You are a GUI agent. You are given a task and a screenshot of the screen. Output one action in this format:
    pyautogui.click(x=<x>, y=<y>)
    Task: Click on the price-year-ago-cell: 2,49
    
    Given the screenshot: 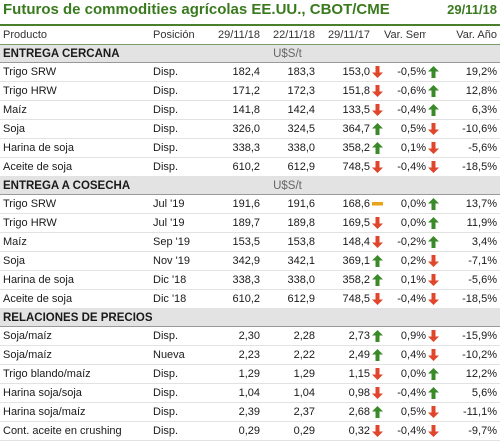 What is the action you would take?
    pyautogui.click(x=342, y=355)
    